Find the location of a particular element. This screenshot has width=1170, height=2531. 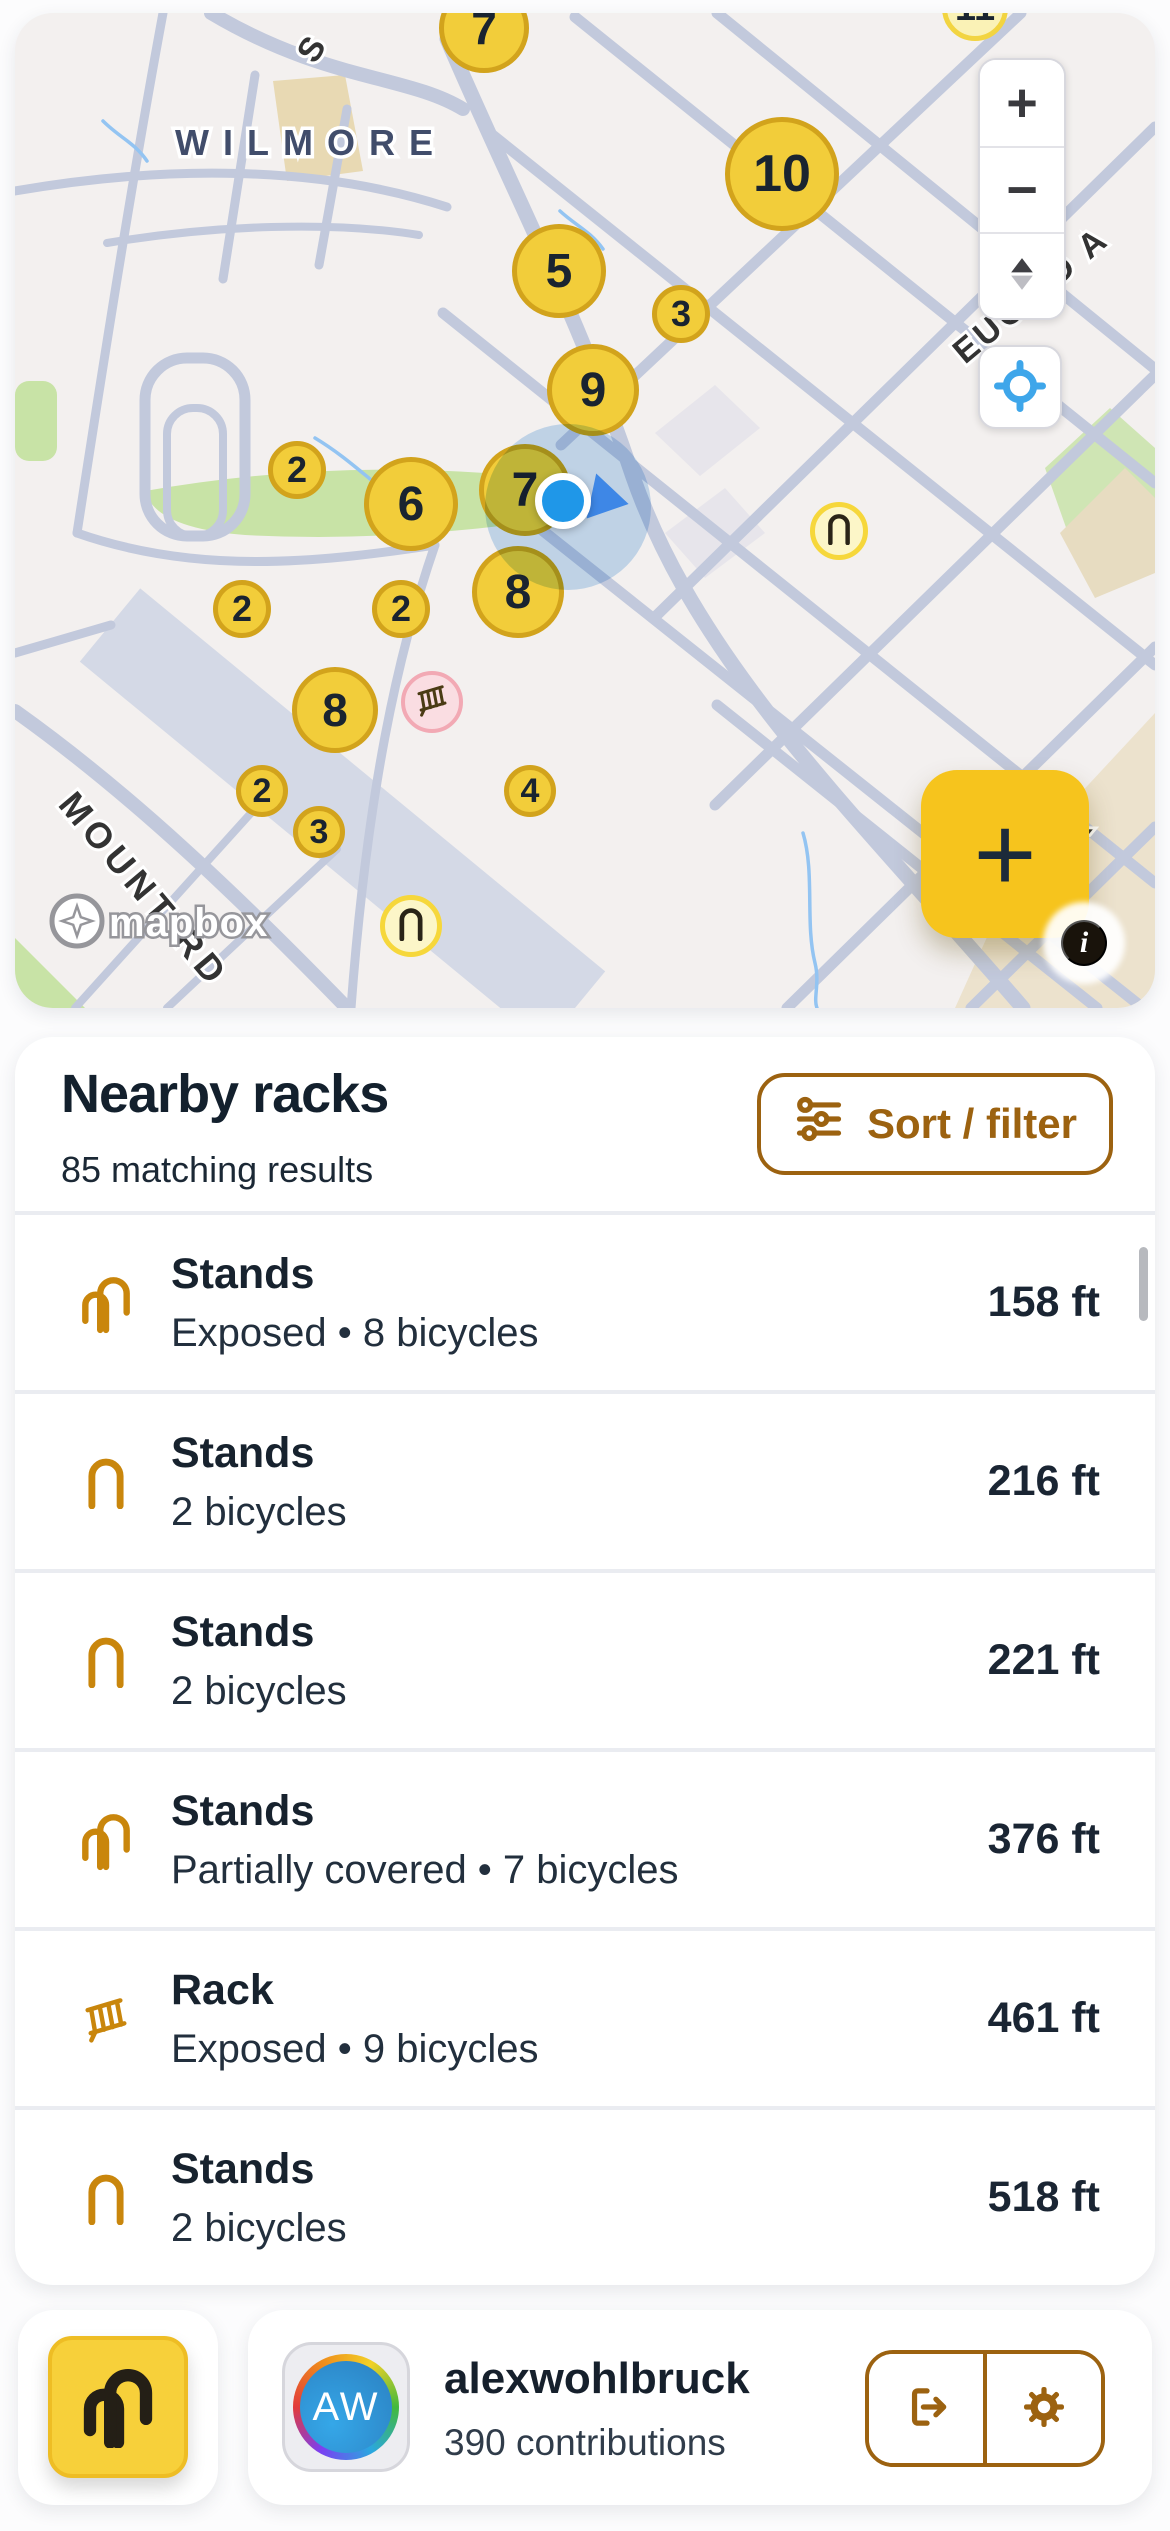

locate-me-button is located at coordinates (1020, 387).